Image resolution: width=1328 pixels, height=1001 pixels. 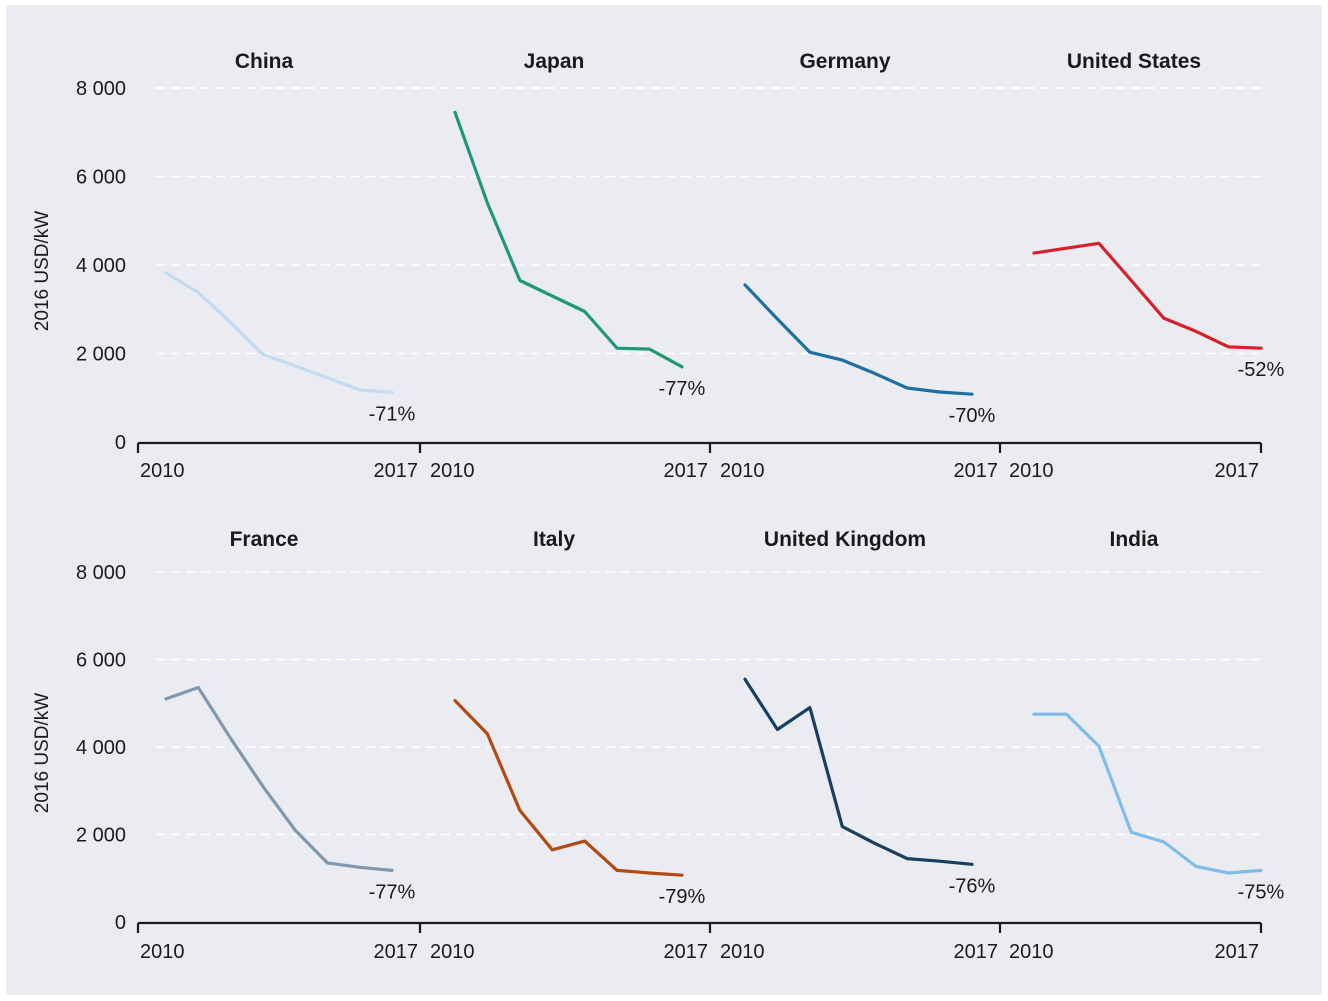 I want to click on series-line-italy, so click(x=568, y=787).